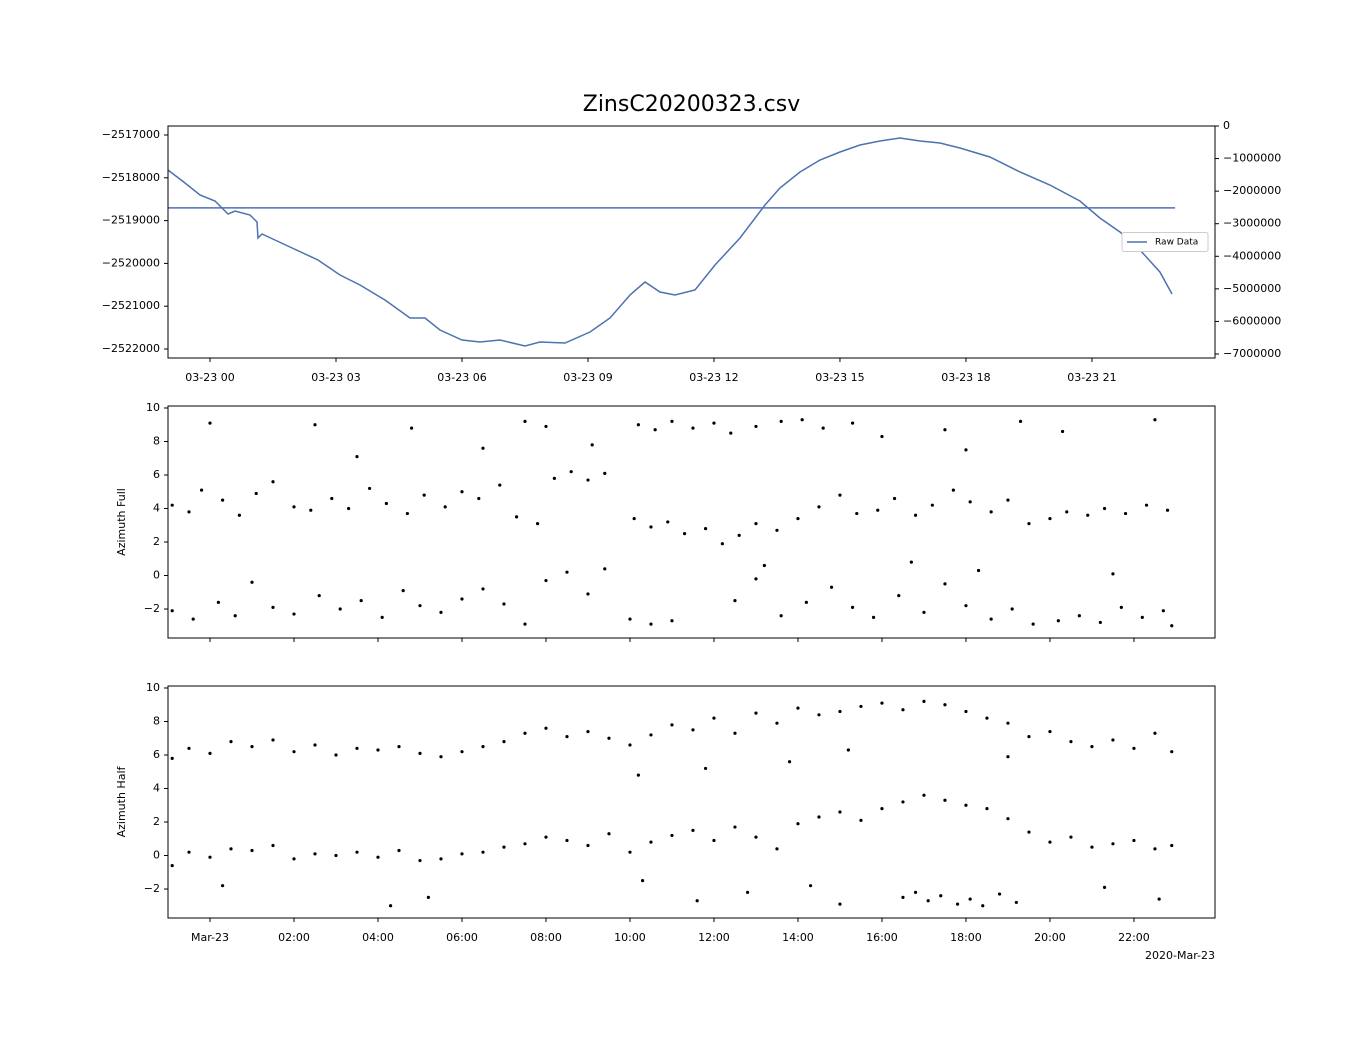 The image size is (1350, 1050). What do you see at coordinates (1252, 288) in the screenshot?
I see `y2-tick-label: −5000000` at bounding box center [1252, 288].